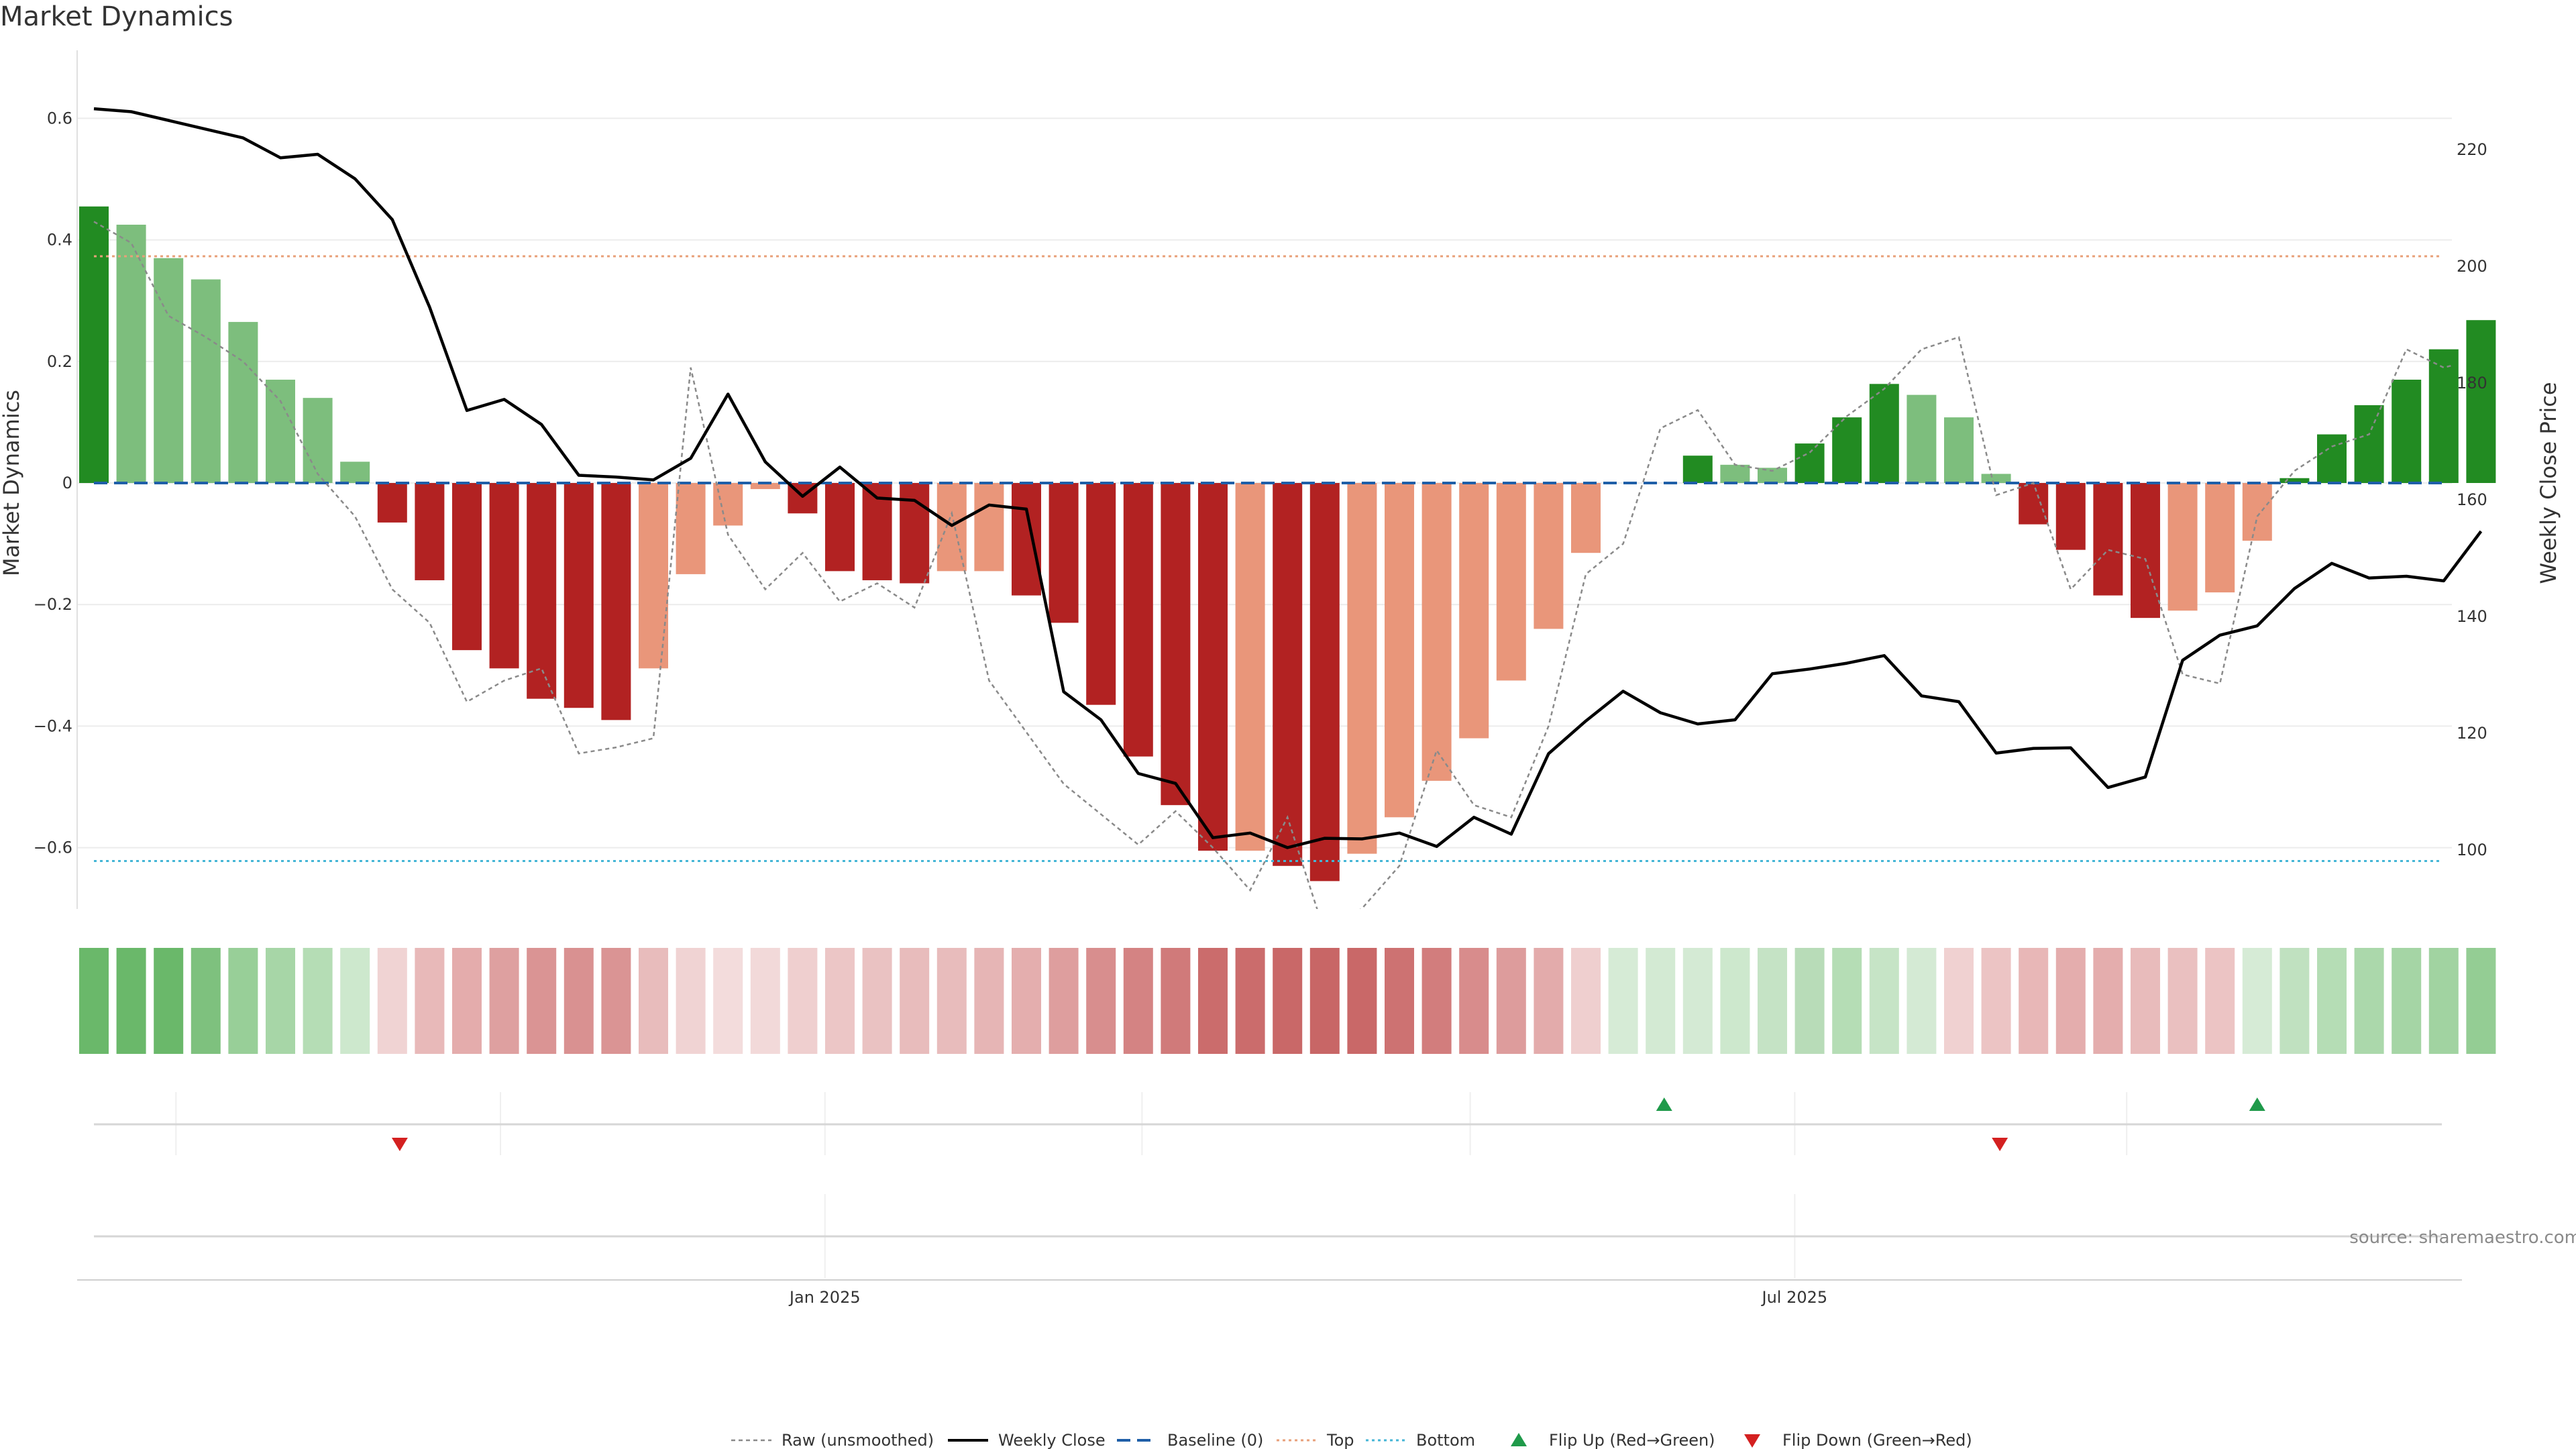  Describe the element at coordinates (1632, 1440) in the screenshot. I see `legend-label-flip-up: Flip Up (Red→Green)` at that location.